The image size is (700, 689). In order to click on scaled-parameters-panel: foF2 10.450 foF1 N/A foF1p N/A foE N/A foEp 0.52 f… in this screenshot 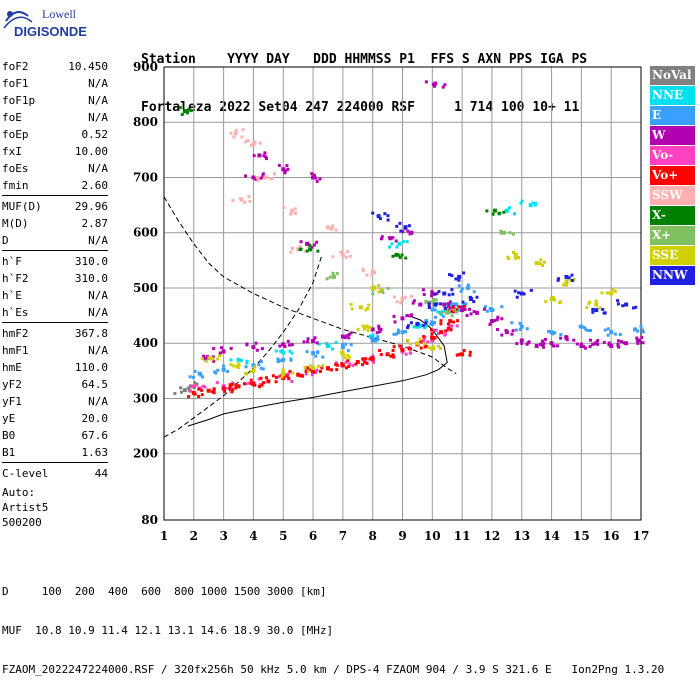, I will do `click(55, 270)`.